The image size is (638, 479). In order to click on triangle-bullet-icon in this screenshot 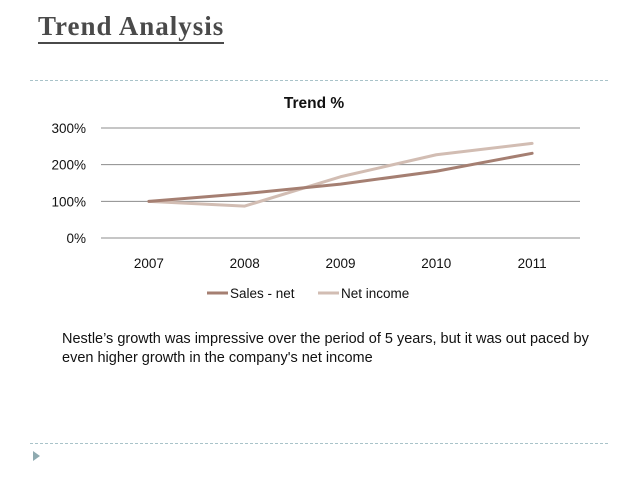, I will do `click(36, 456)`.